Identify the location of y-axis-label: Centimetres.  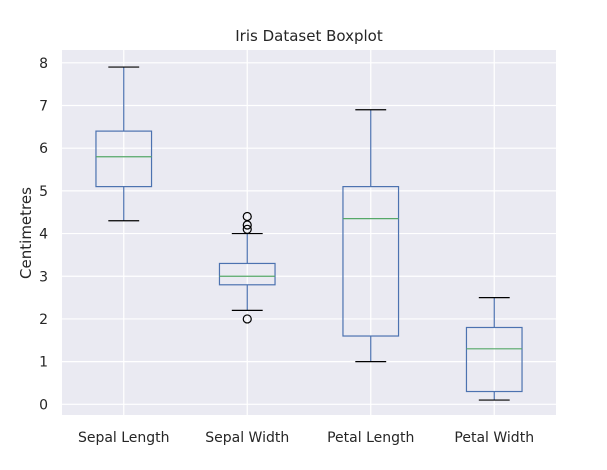
(26, 233).